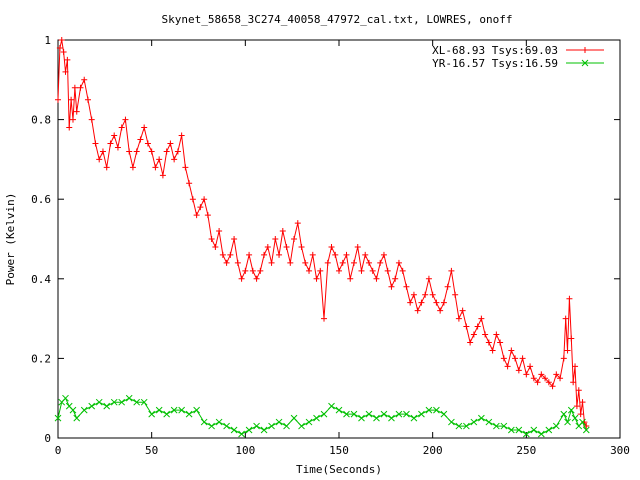  I want to click on y-tick-label: 0.8, so click(41, 120).